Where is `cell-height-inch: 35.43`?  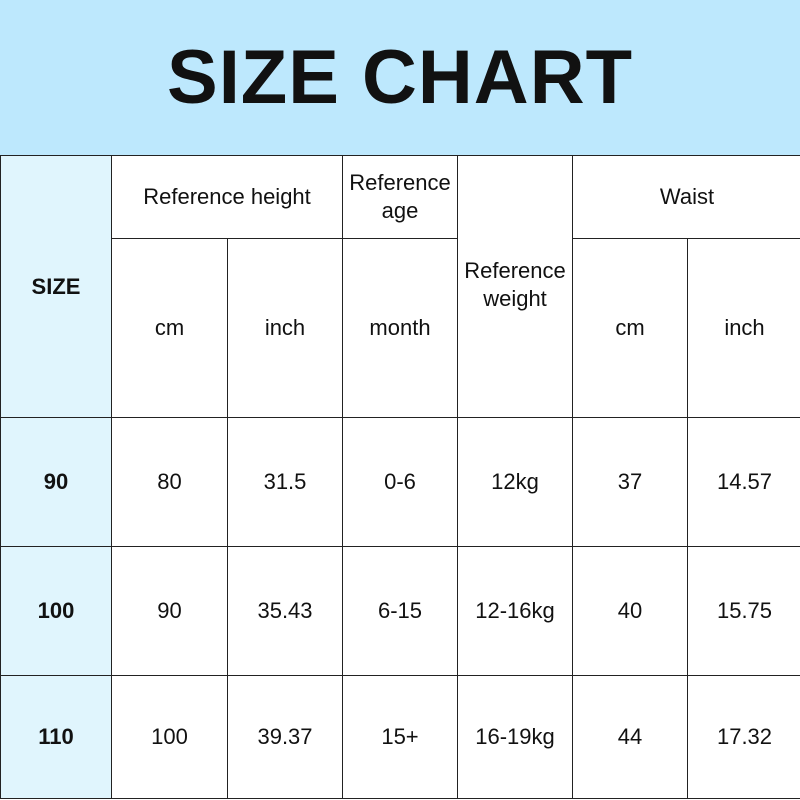 cell-height-inch: 35.43 is located at coordinates (285, 611).